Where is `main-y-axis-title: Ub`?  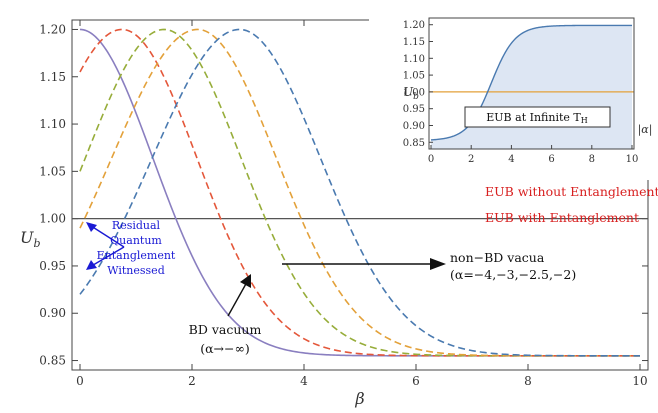
main-y-axis-title: Ub is located at coordinates (30, 239).